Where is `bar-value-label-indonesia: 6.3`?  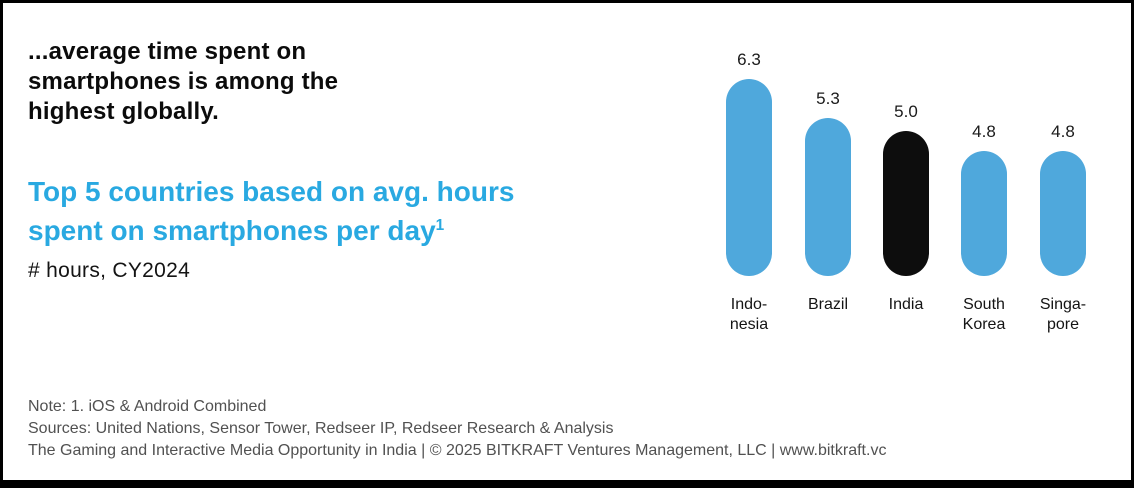
bar-value-label-indonesia: 6.3 is located at coordinates (749, 59).